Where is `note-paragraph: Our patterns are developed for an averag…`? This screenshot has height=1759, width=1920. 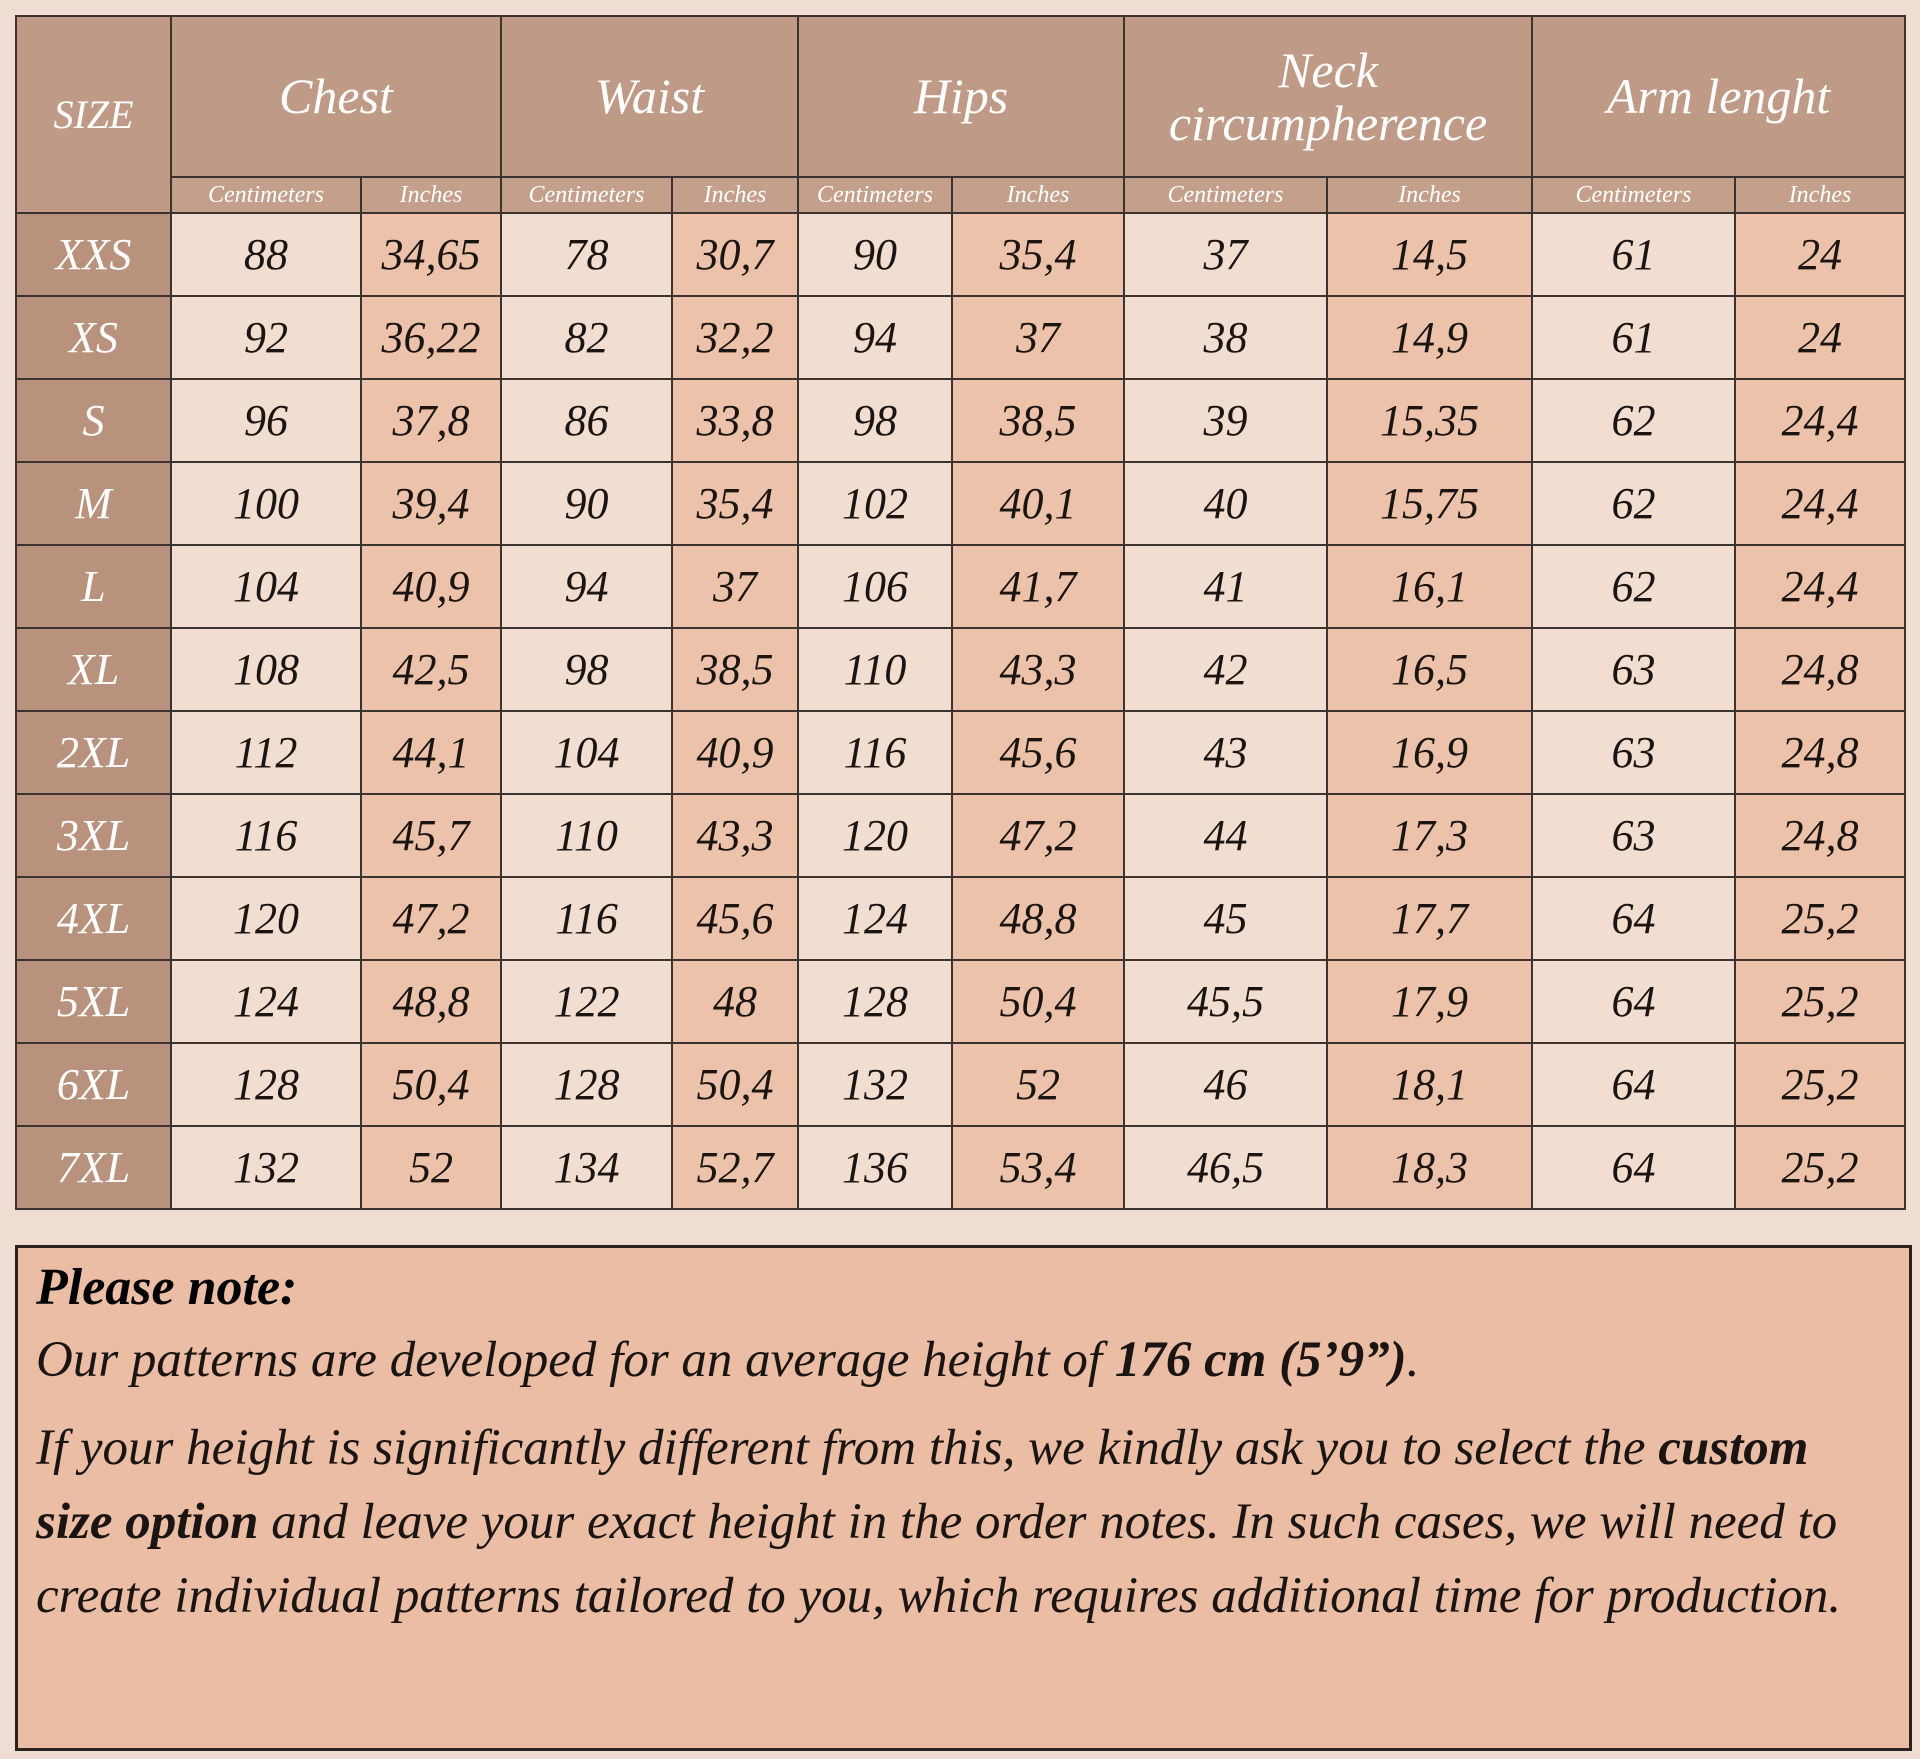 note-paragraph: Our patterns are developed for an averag… is located at coordinates (963, 1360).